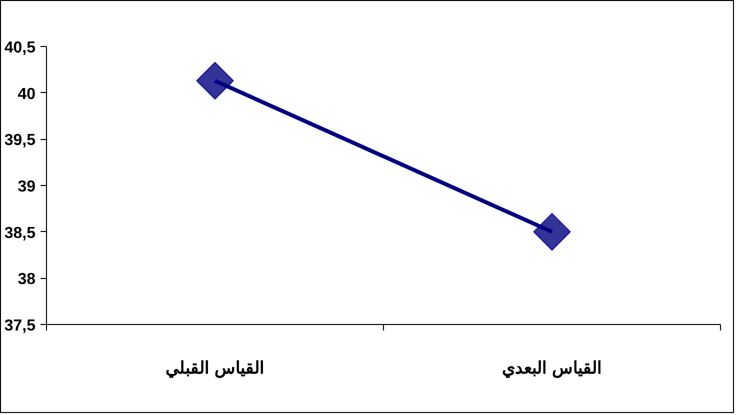  What do you see at coordinates (215, 368) in the screenshot?
I see `x-tick-label: القياس القبلي` at bounding box center [215, 368].